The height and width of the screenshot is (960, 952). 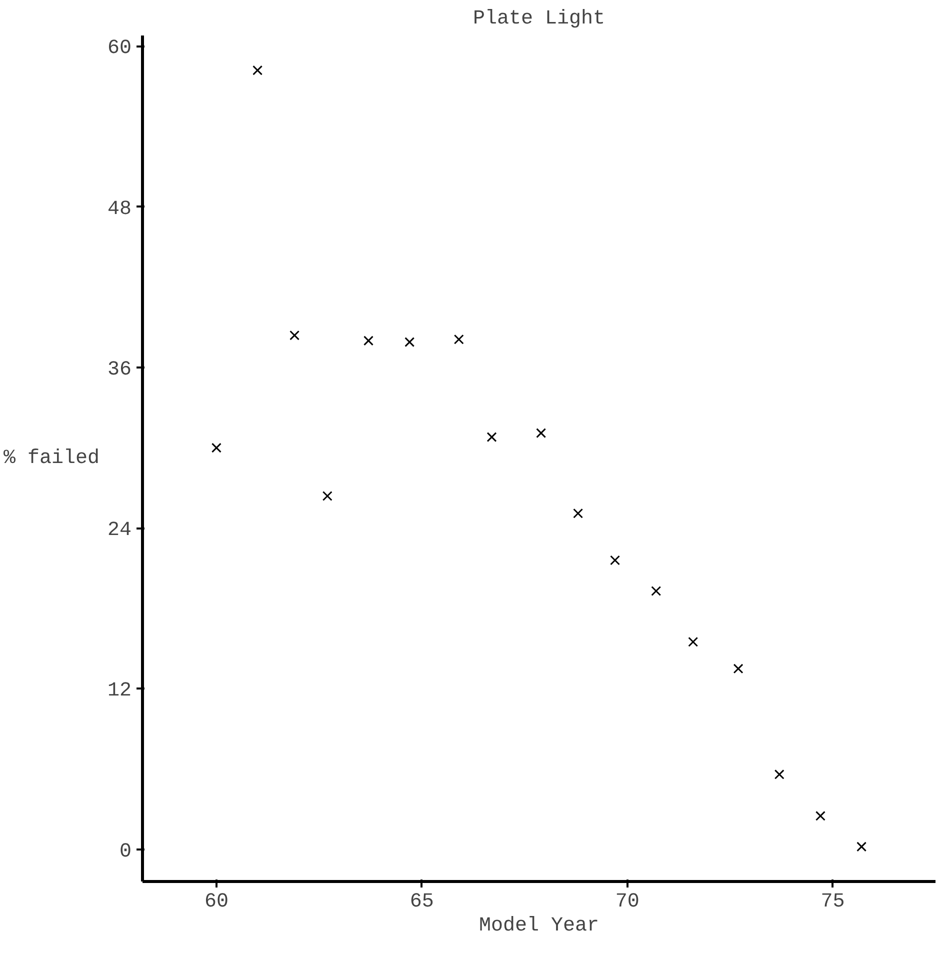 What do you see at coordinates (539, 926) in the screenshot?
I see `x-axis-title: Model Year` at bounding box center [539, 926].